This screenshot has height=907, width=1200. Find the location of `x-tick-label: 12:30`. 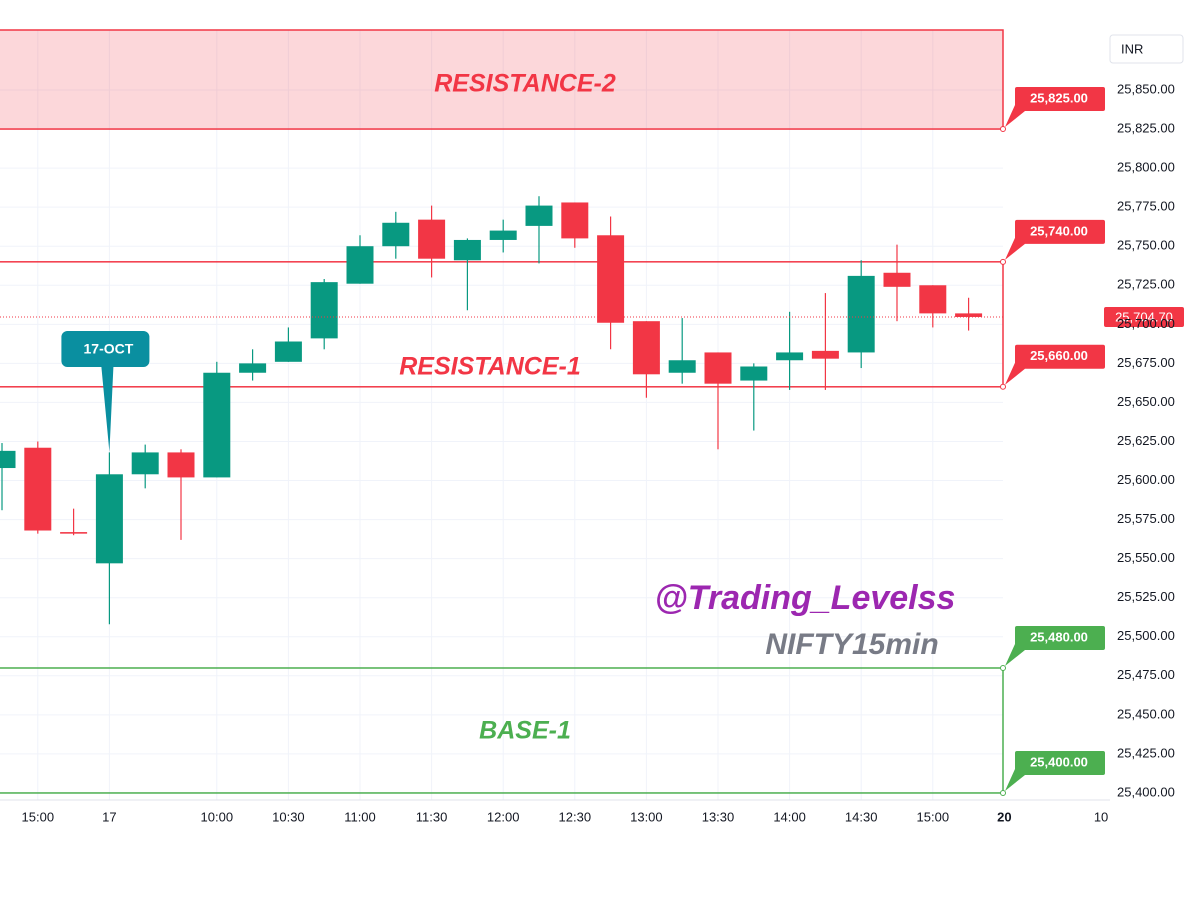

x-tick-label: 12:30 is located at coordinates (575, 816).